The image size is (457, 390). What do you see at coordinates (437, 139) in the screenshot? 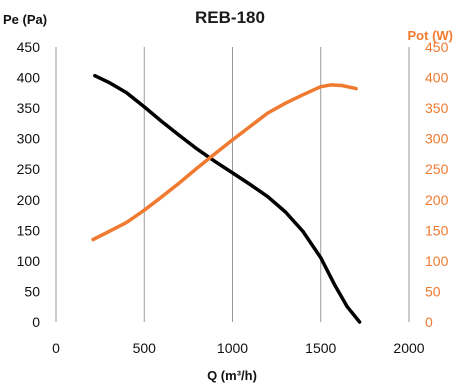
I see `right-y-tick-label-6: 300` at bounding box center [437, 139].